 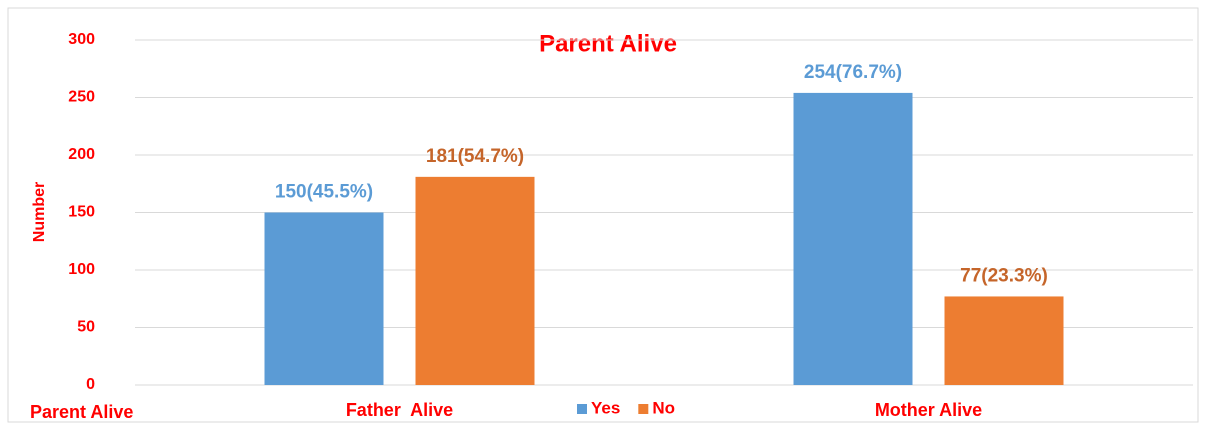 What do you see at coordinates (853, 72) in the screenshot?
I see `data-label: 254(76.7%)` at bounding box center [853, 72].